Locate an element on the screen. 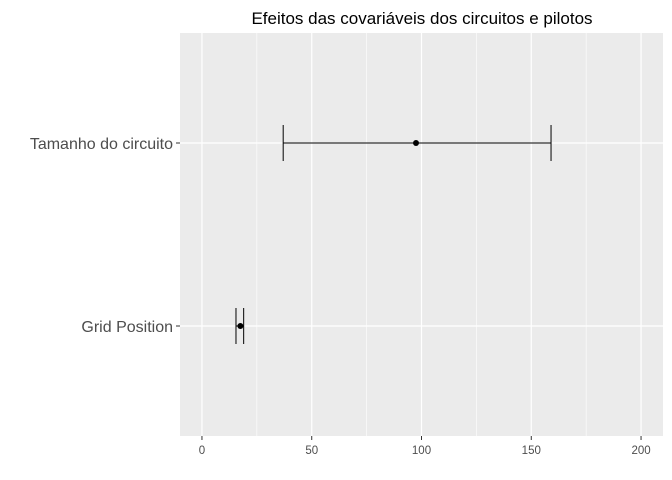 Image resolution: width=672 pixels, height=480 pixels. x-axis-ticks: 0 50 100 150 200 is located at coordinates (425, 446).